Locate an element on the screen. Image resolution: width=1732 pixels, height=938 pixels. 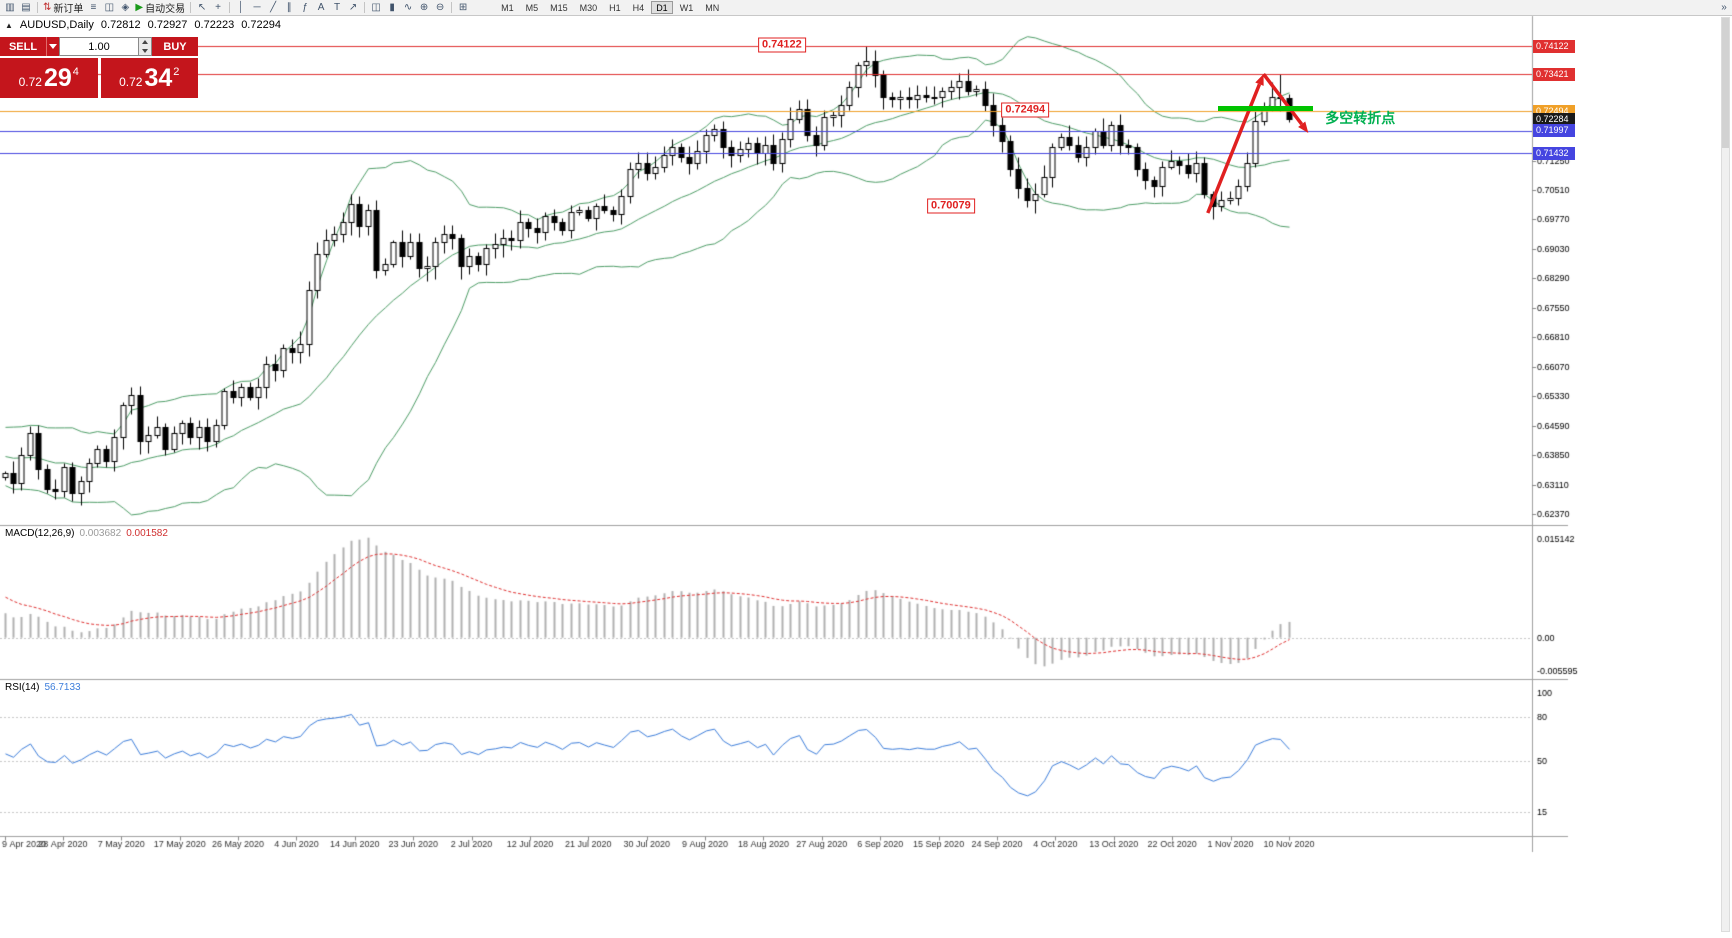
buy-button: BUY is located at coordinates (175, 46).